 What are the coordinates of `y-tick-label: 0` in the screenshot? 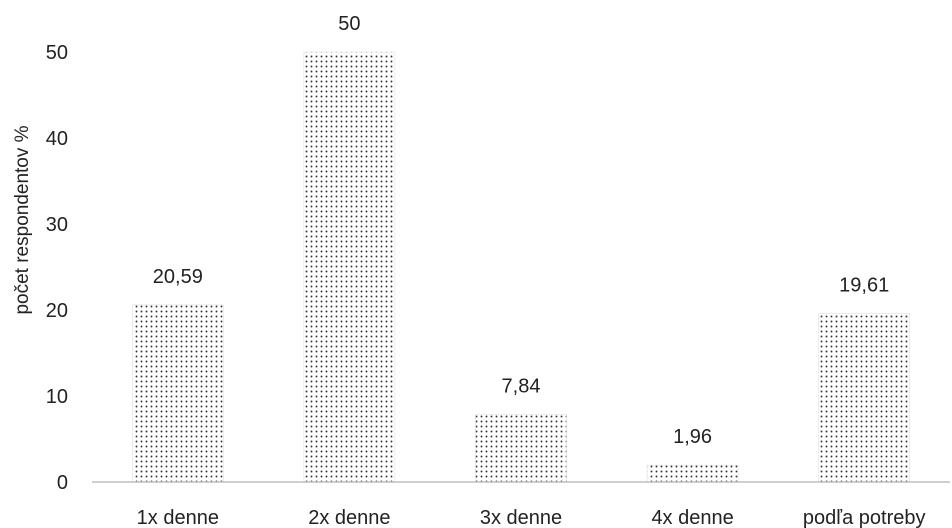 It's located at (62, 483).